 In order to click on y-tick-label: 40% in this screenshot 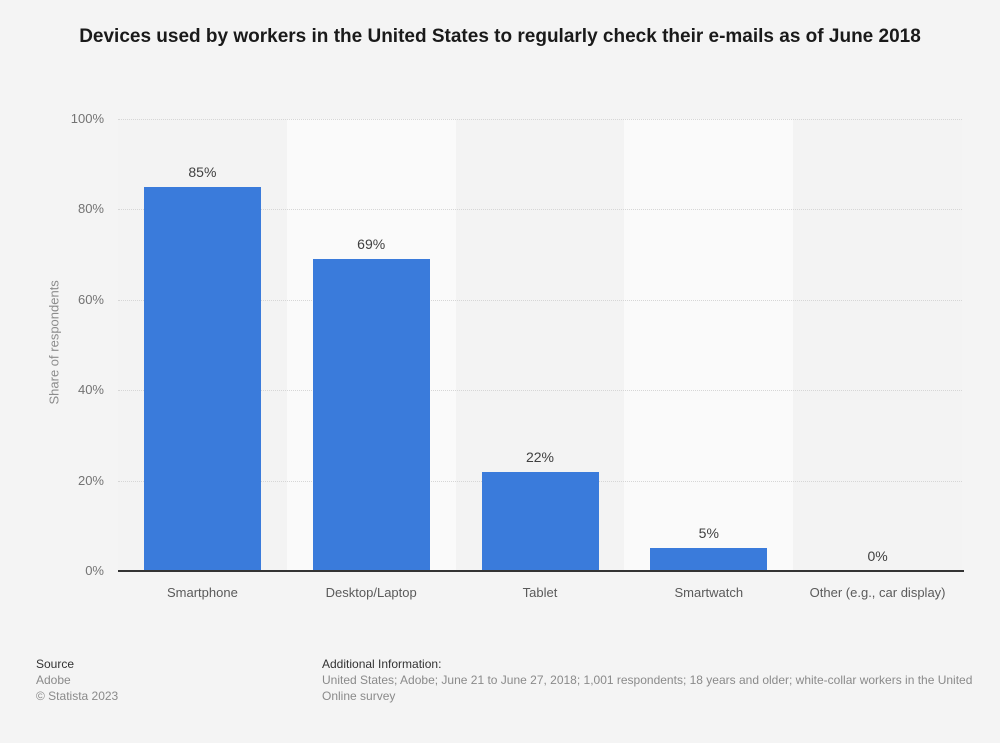, I will do `click(90, 390)`.